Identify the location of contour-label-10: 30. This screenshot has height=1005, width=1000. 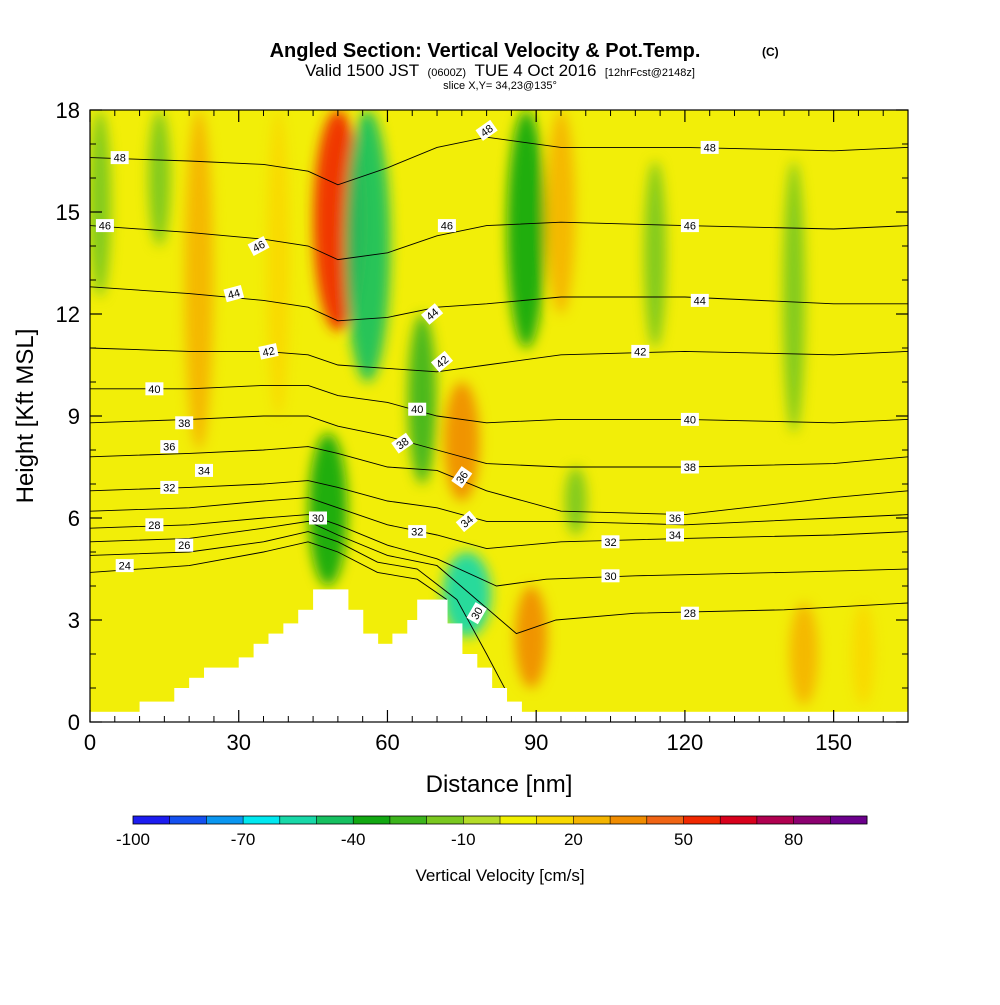
(318, 518).